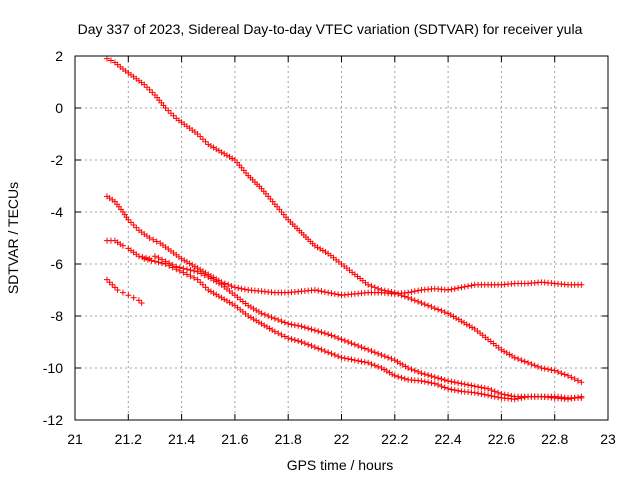 This screenshot has height=480, width=640. I want to click on y-tick-label: -10, so click(53, 368).